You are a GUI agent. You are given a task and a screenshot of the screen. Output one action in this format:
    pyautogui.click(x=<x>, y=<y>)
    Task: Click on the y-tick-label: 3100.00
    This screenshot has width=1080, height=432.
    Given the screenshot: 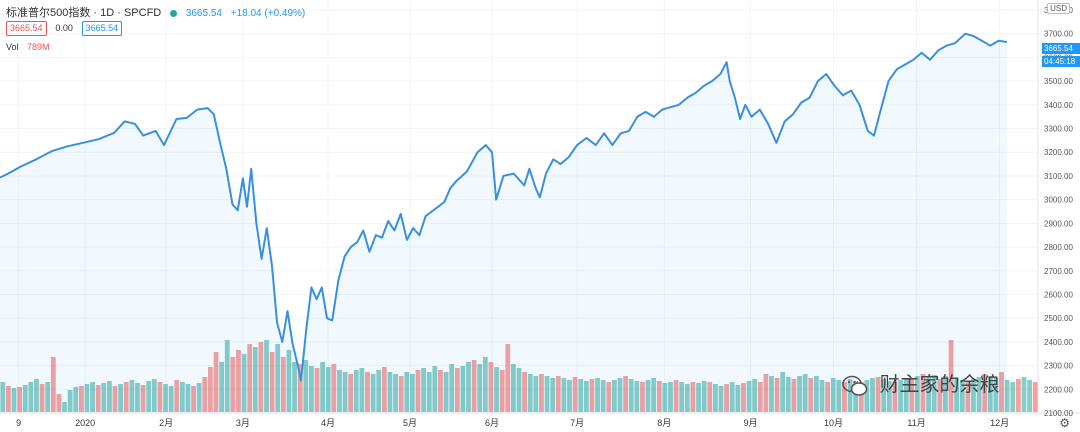 What is the action you would take?
    pyautogui.click(x=1058, y=176)
    